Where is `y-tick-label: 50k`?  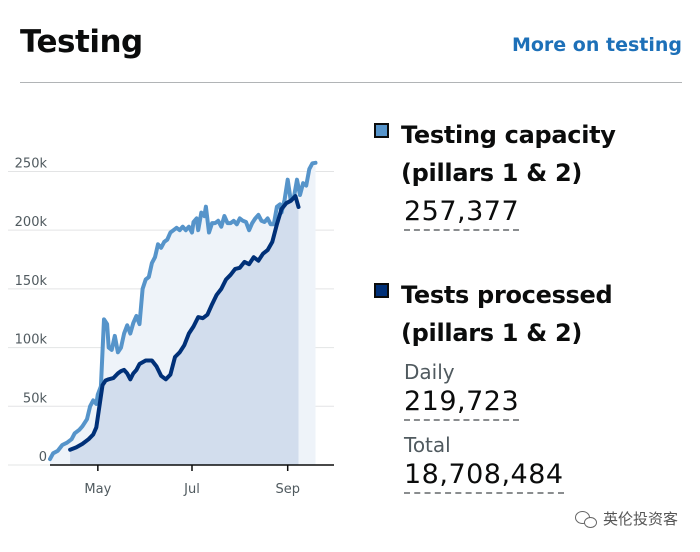
y-tick-label: 50k is located at coordinates (35, 398).